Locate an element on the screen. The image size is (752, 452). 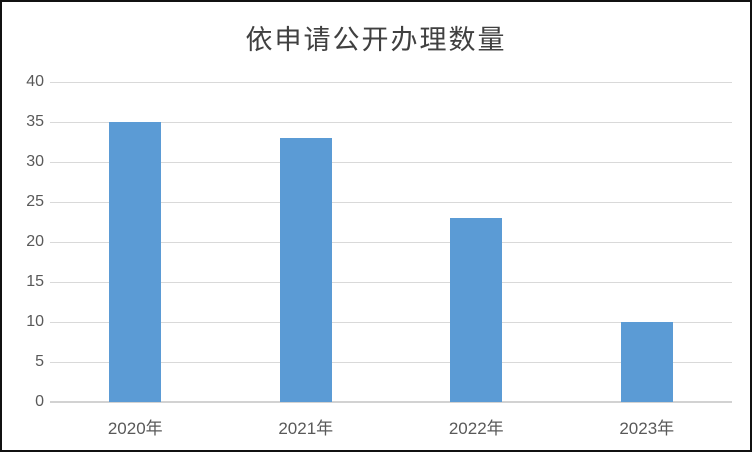
y-axis-label-0: 0 is located at coordinates (39, 401).